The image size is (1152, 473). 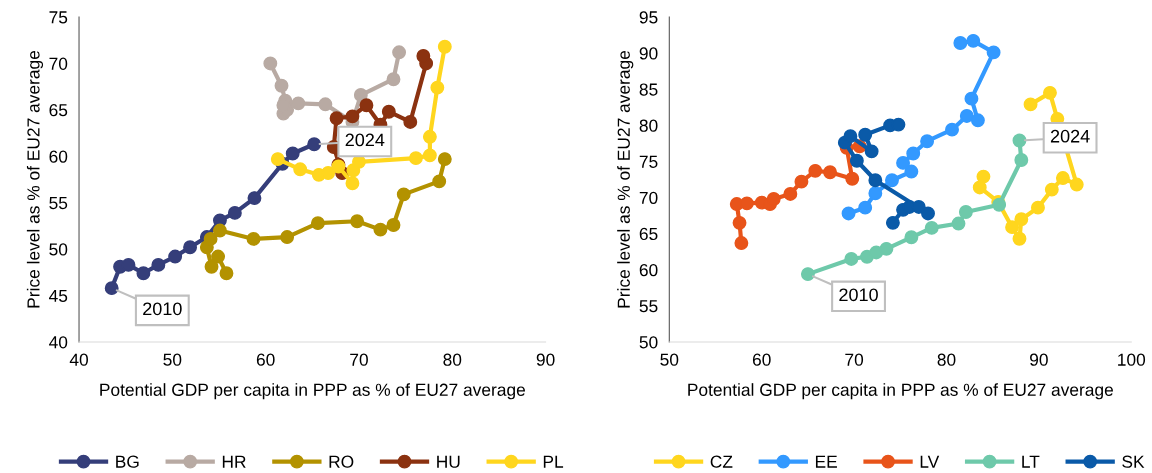 What do you see at coordinates (1133, 461) in the screenshot?
I see `legend-label: SK` at bounding box center [1133, 461].